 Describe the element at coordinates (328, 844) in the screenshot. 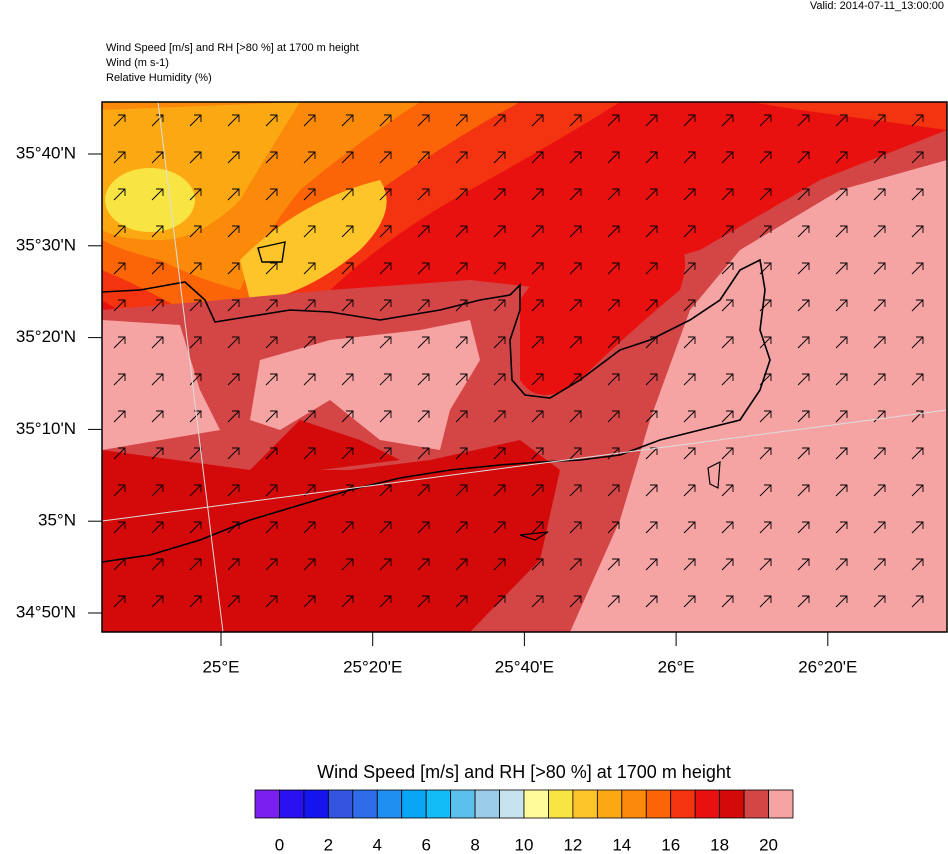

I see `colorbar-label: 2` at that location.